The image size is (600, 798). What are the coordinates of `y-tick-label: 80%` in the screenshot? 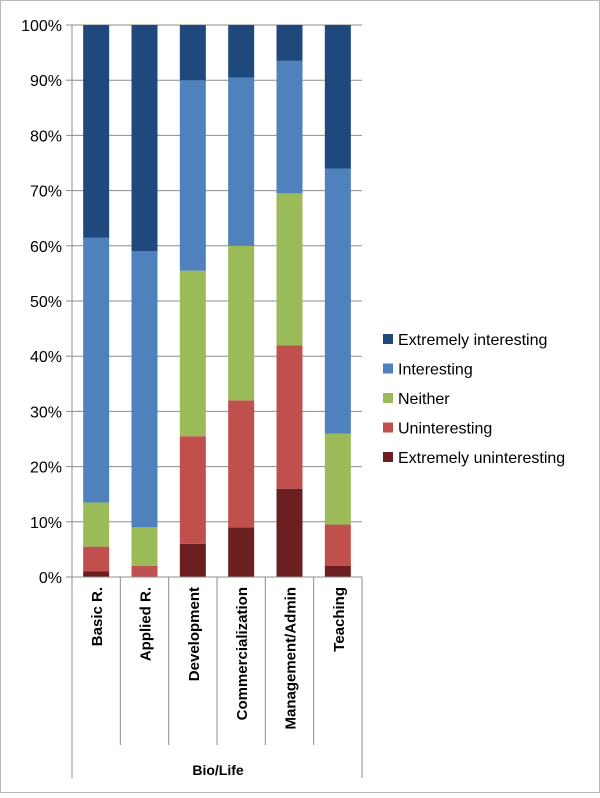 It's located at (46, 136).